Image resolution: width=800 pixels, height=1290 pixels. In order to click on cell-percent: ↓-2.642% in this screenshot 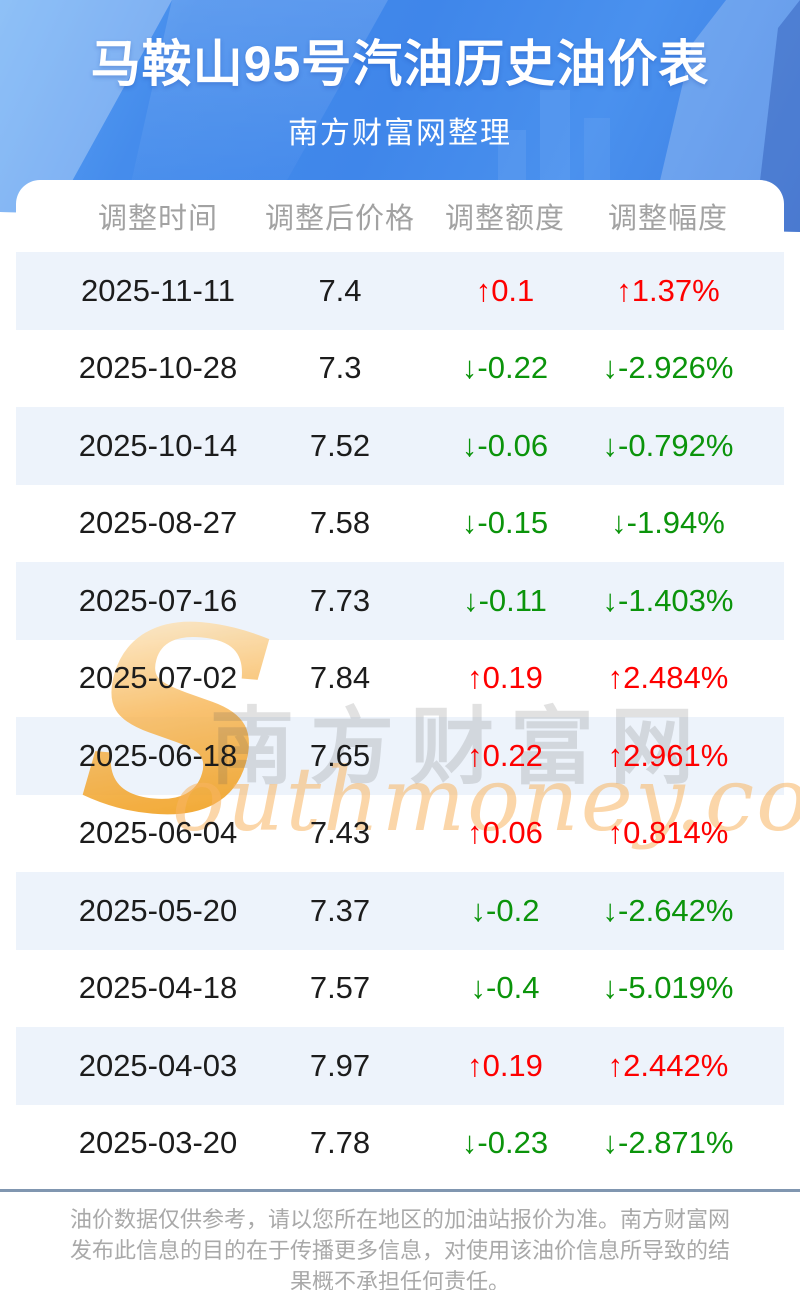, I will do `click(668, 910)`.